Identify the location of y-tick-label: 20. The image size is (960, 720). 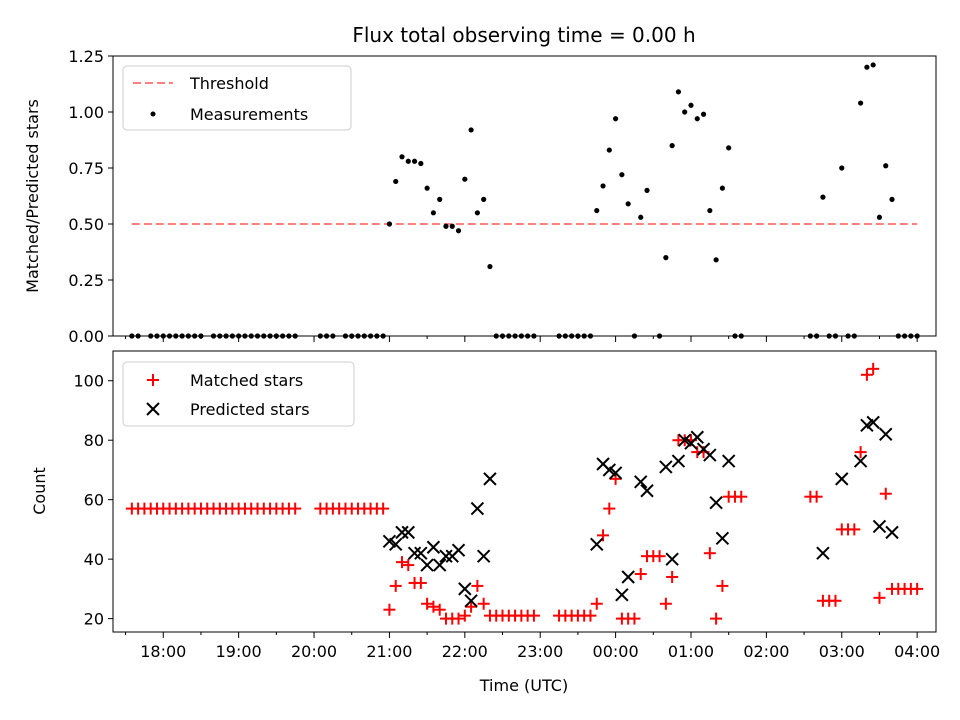
(94, 619).